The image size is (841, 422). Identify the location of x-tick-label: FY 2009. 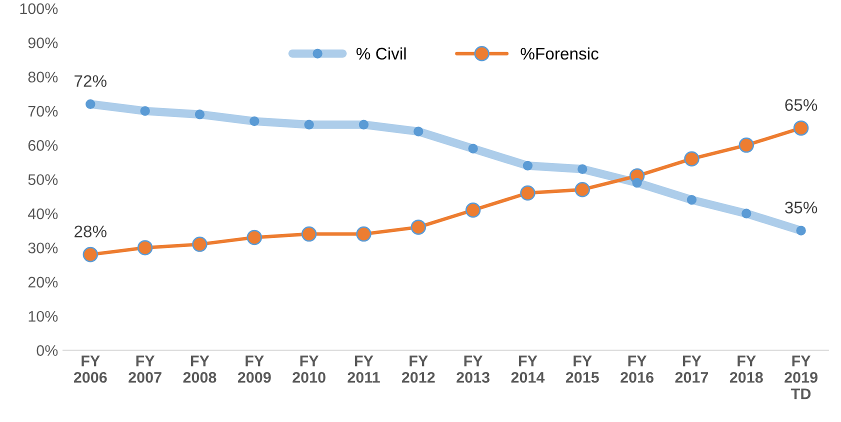
(254, 369).